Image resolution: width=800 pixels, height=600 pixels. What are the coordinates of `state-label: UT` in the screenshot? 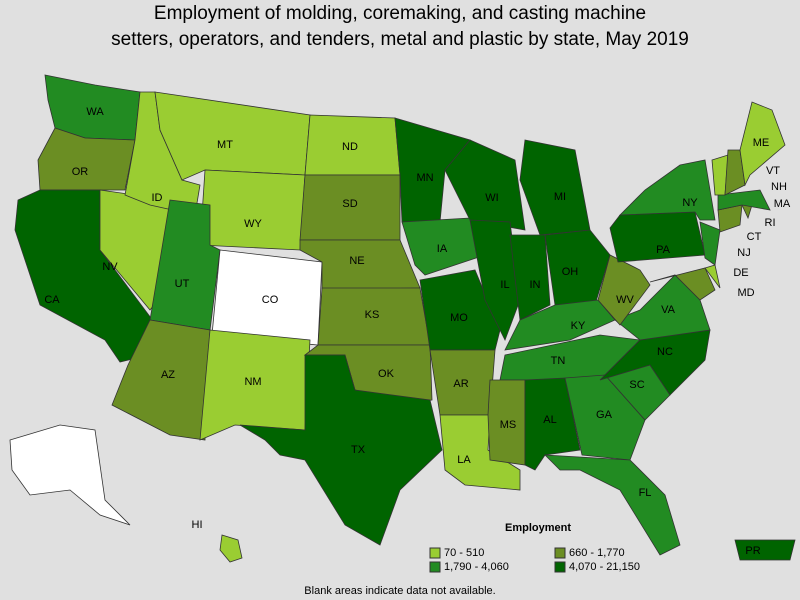 It's located at (182, 284).